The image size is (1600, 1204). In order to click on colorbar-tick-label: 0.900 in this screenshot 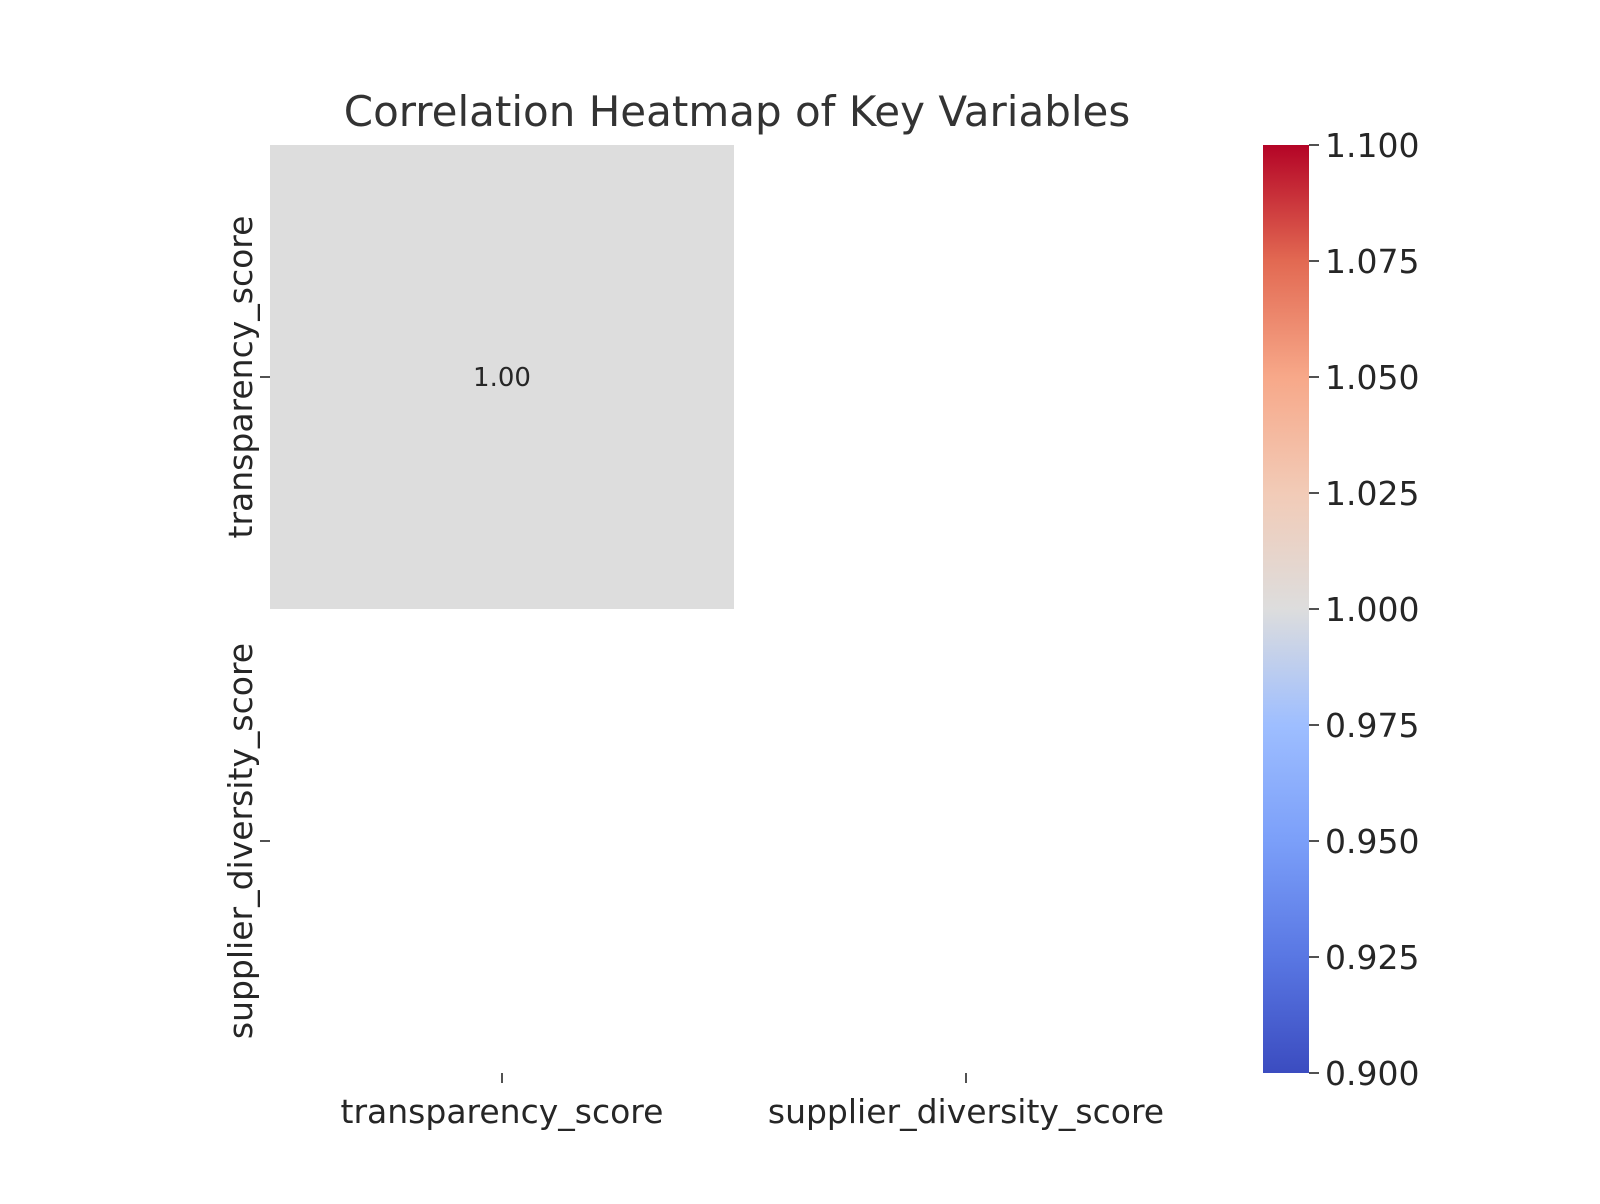, I will do `click(1372, 1073)`.